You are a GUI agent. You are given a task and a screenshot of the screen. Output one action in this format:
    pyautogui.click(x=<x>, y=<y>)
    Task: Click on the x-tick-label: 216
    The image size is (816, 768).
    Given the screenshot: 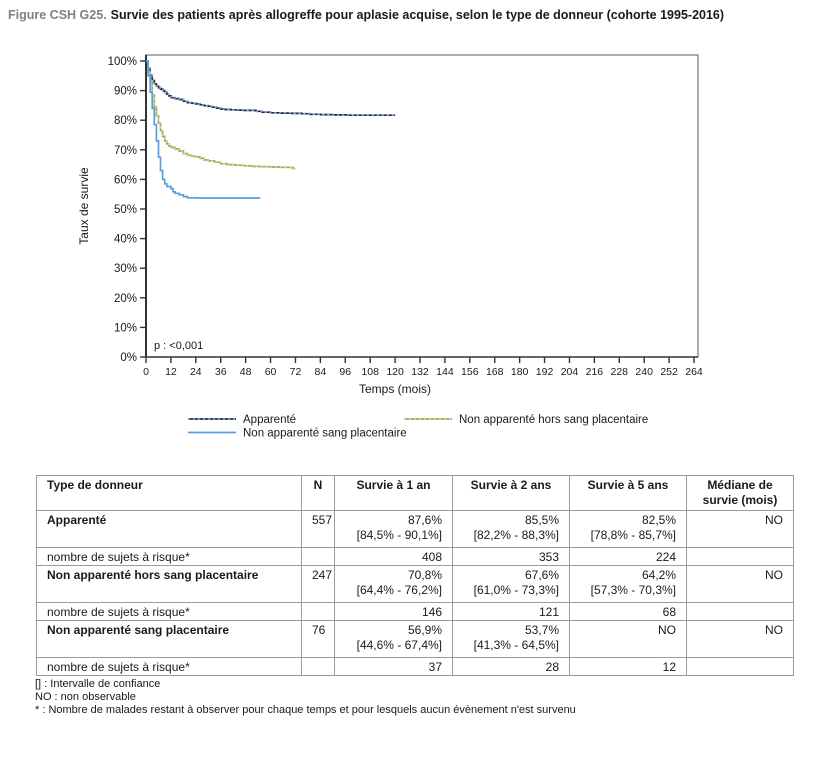 What is the action you would take?
    pyautogui.click(x=595, y=372)
    